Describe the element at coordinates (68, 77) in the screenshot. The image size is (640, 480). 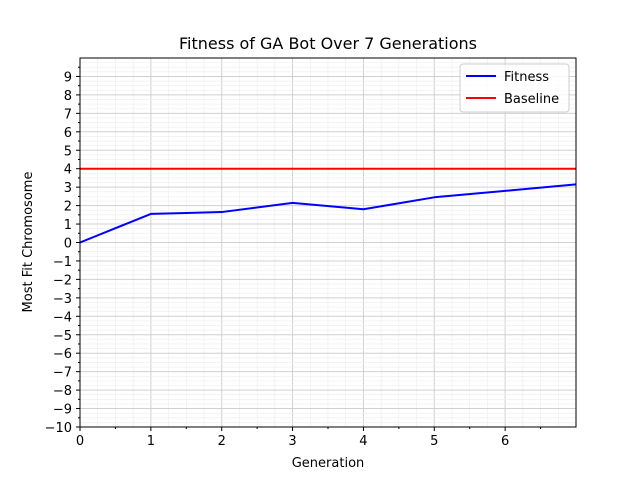
I see `y-tick-label: 9` at that location.